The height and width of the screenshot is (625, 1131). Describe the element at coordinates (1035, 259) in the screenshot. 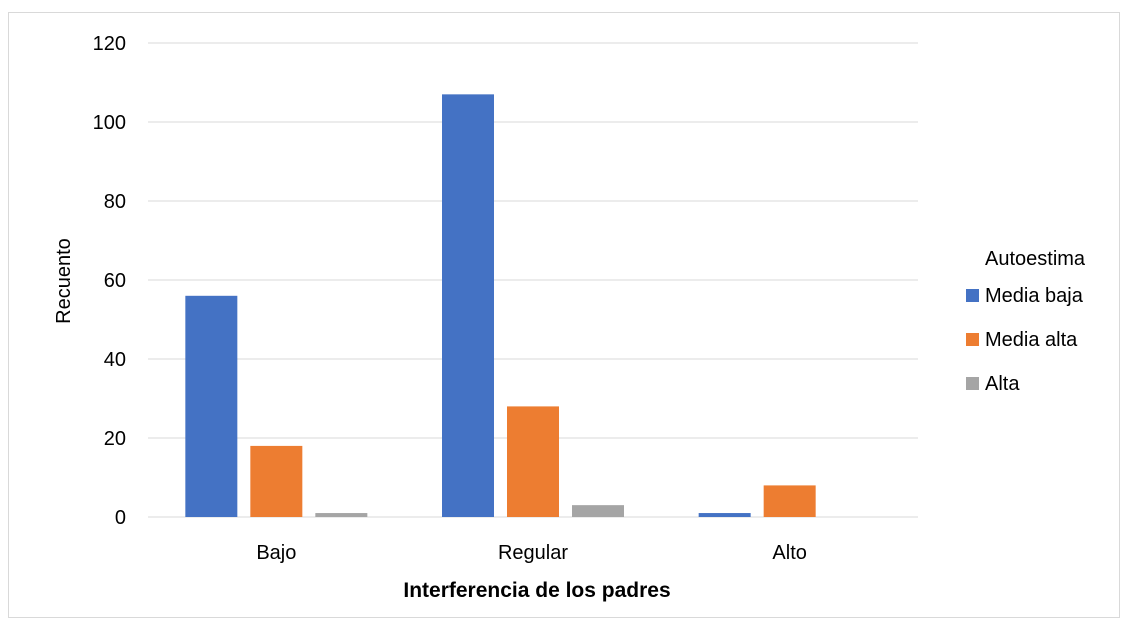

I see `legend-title: Autoestima` at that location.